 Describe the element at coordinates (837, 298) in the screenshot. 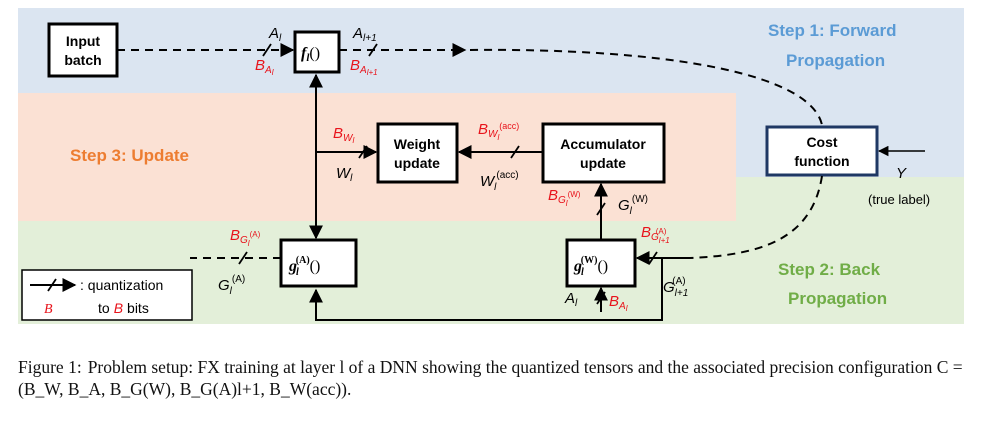

I see `step2-title-line2: Propagation` at that location.